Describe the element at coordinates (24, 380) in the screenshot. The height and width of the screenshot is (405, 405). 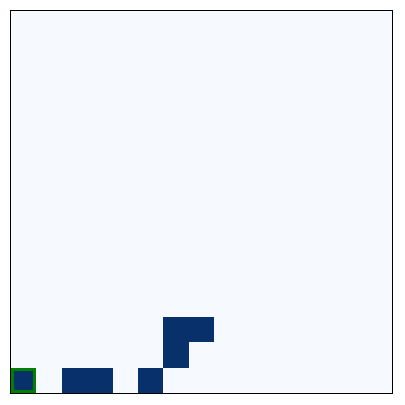
I see `cursor-cell` at that location.